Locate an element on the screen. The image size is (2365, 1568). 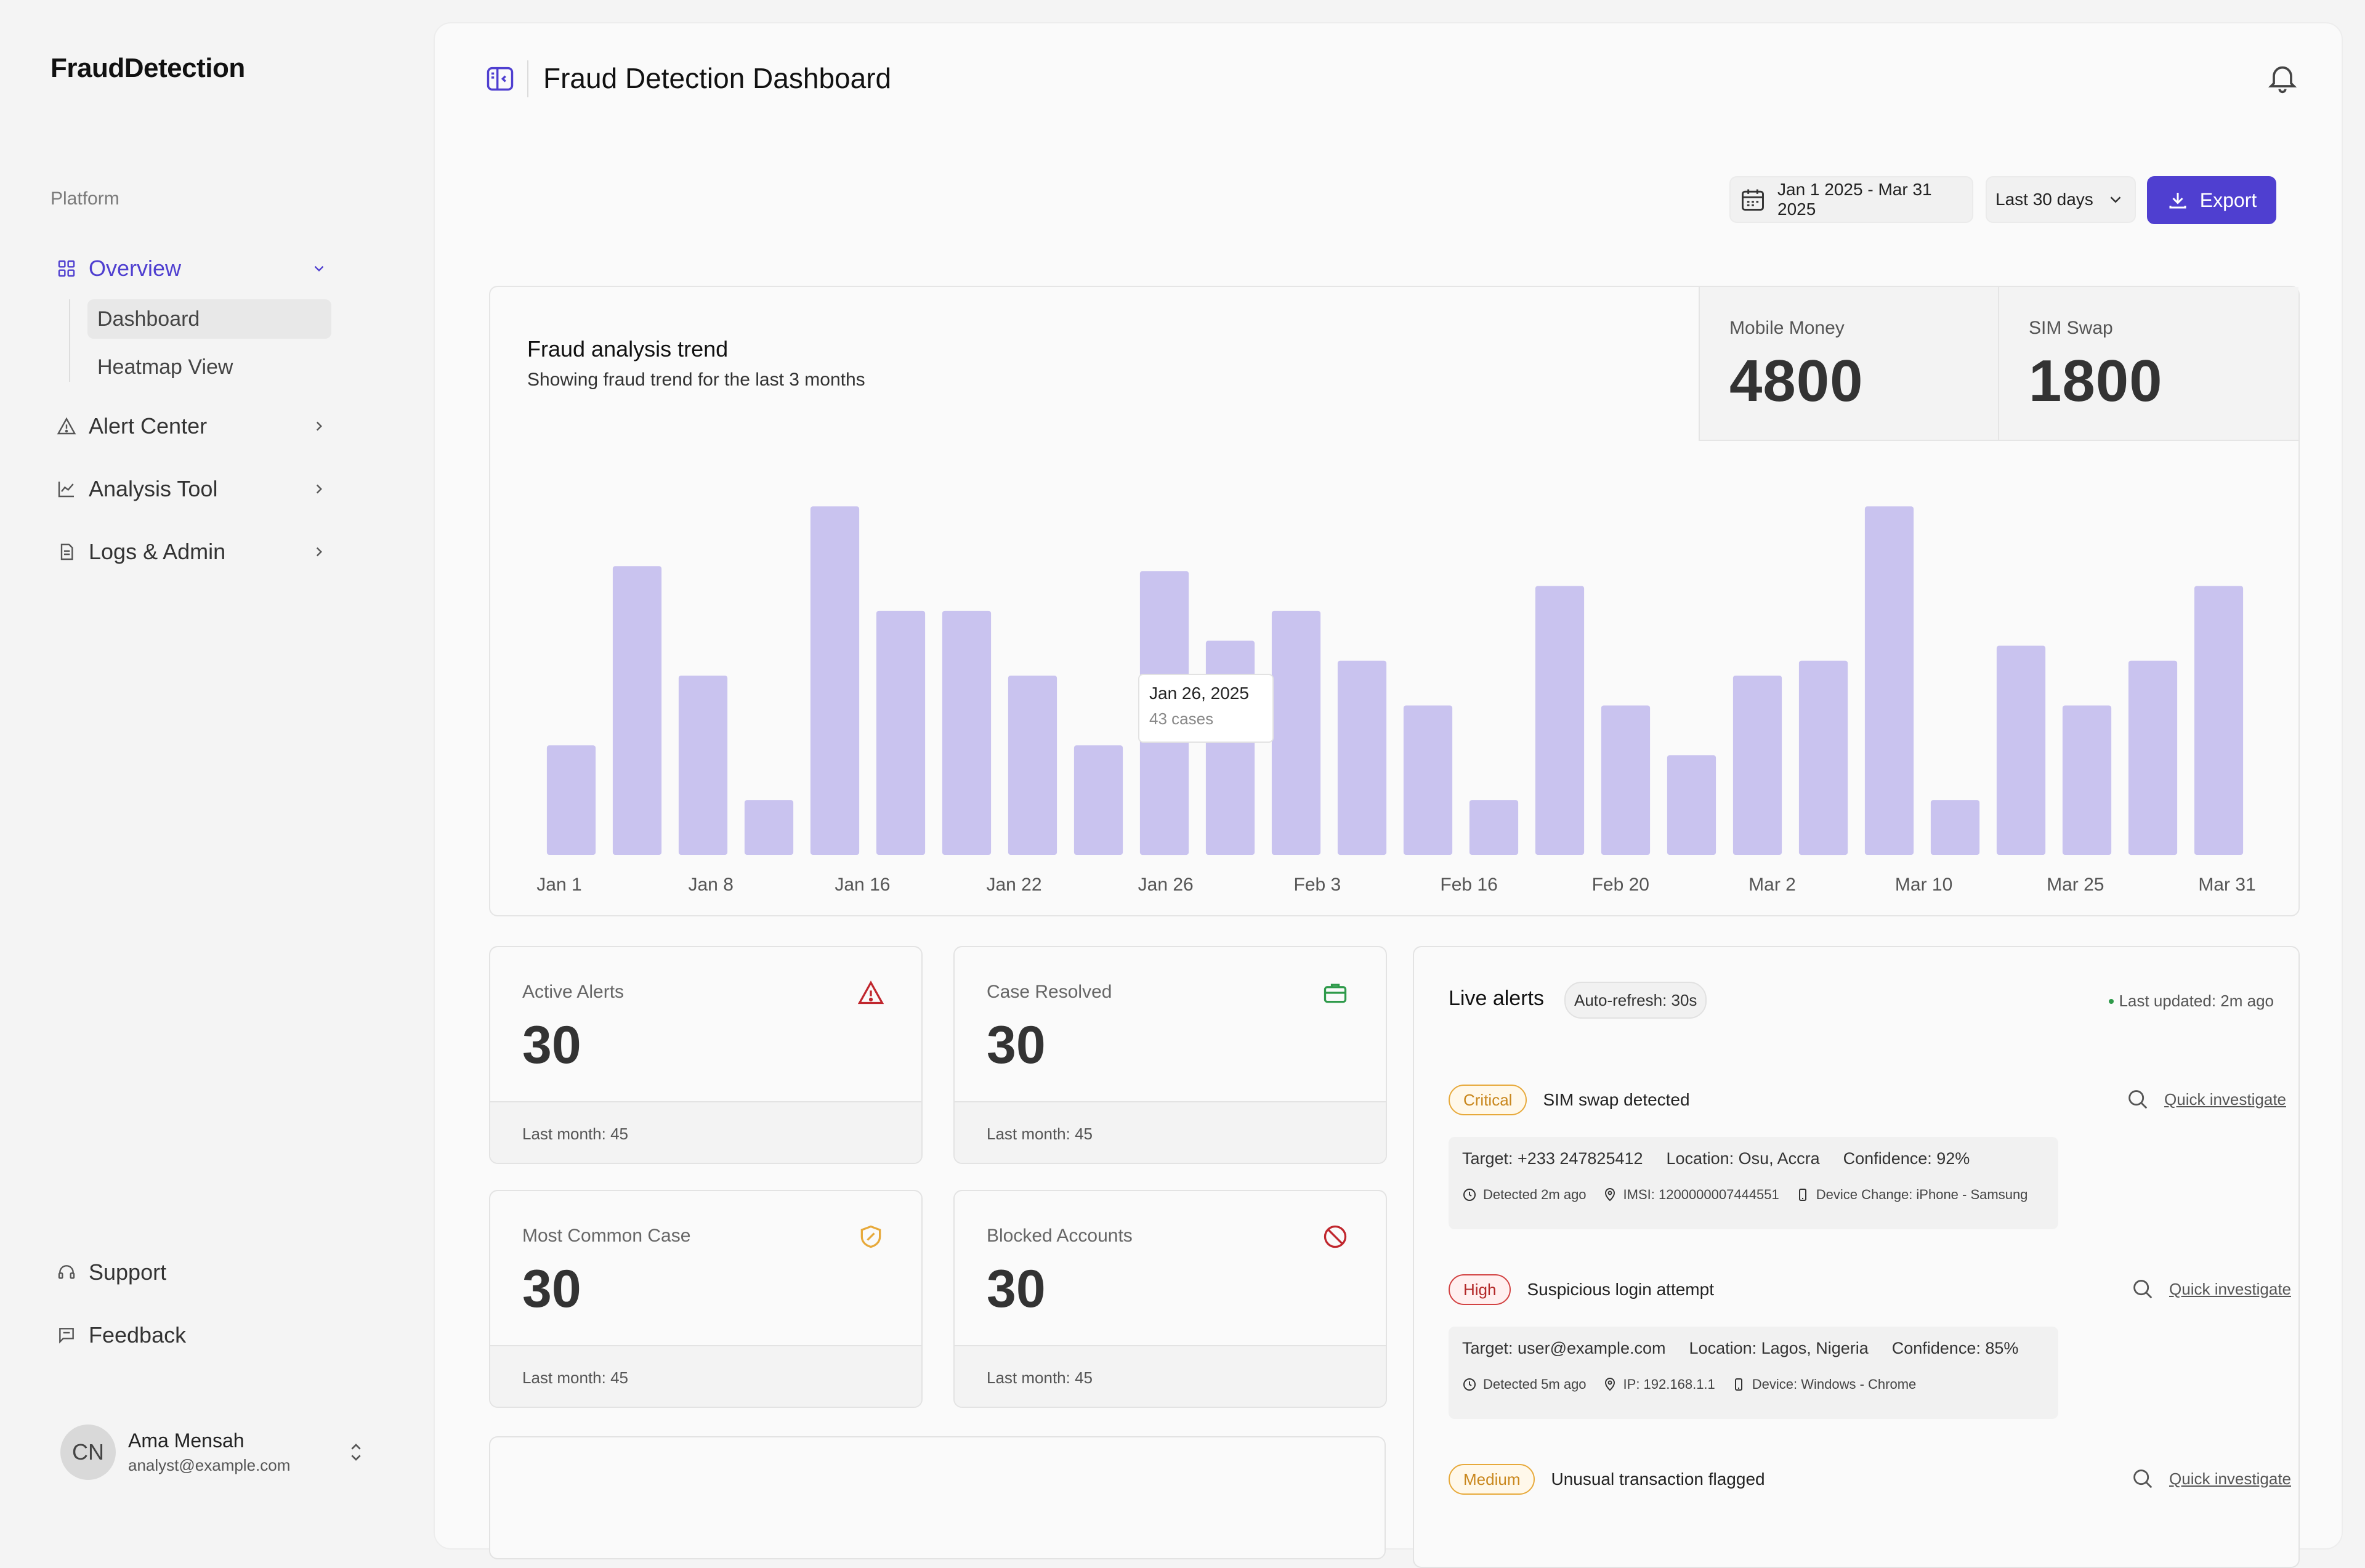
sidebar-subitem-dashboard: Dashboard is located at coordinates (209, 319).